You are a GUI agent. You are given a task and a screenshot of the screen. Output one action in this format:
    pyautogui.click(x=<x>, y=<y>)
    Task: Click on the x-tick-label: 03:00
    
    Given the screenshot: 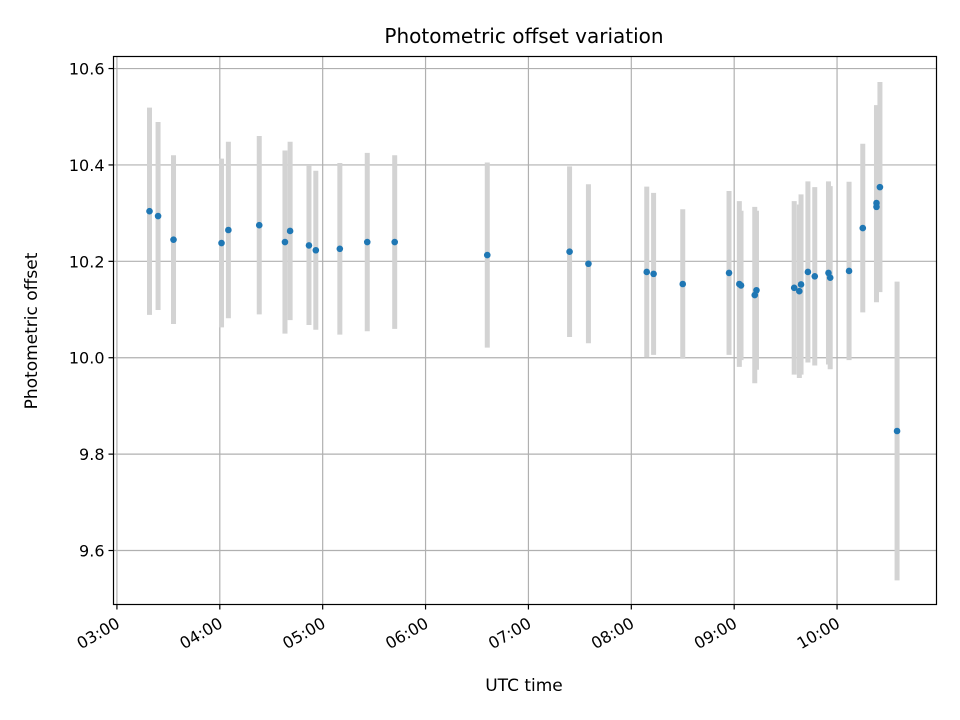 What is the action you would take?
    pyautogui.click(x=97, y=634)
    